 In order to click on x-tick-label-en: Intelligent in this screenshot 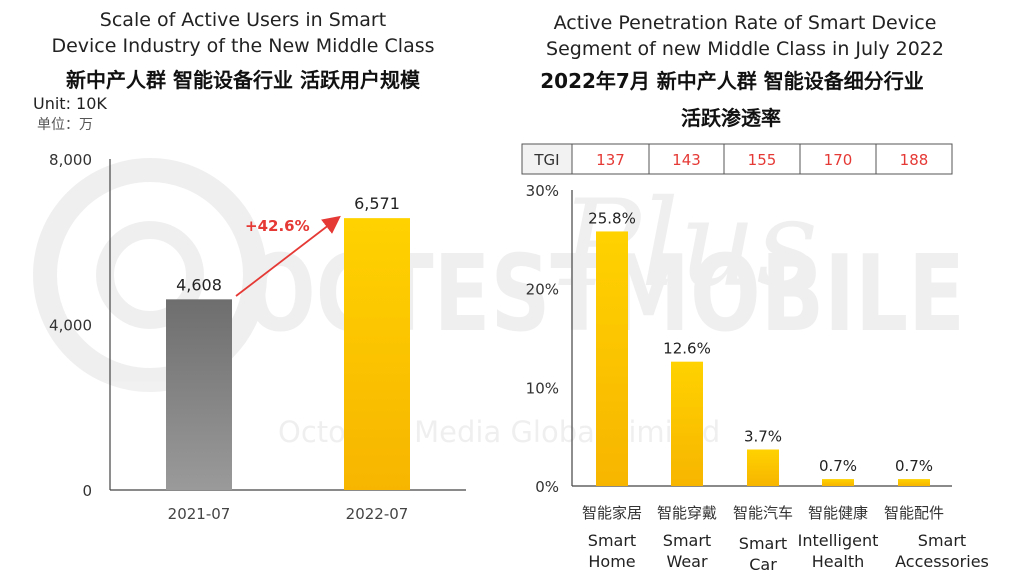, I will do `click(838, 540)`.